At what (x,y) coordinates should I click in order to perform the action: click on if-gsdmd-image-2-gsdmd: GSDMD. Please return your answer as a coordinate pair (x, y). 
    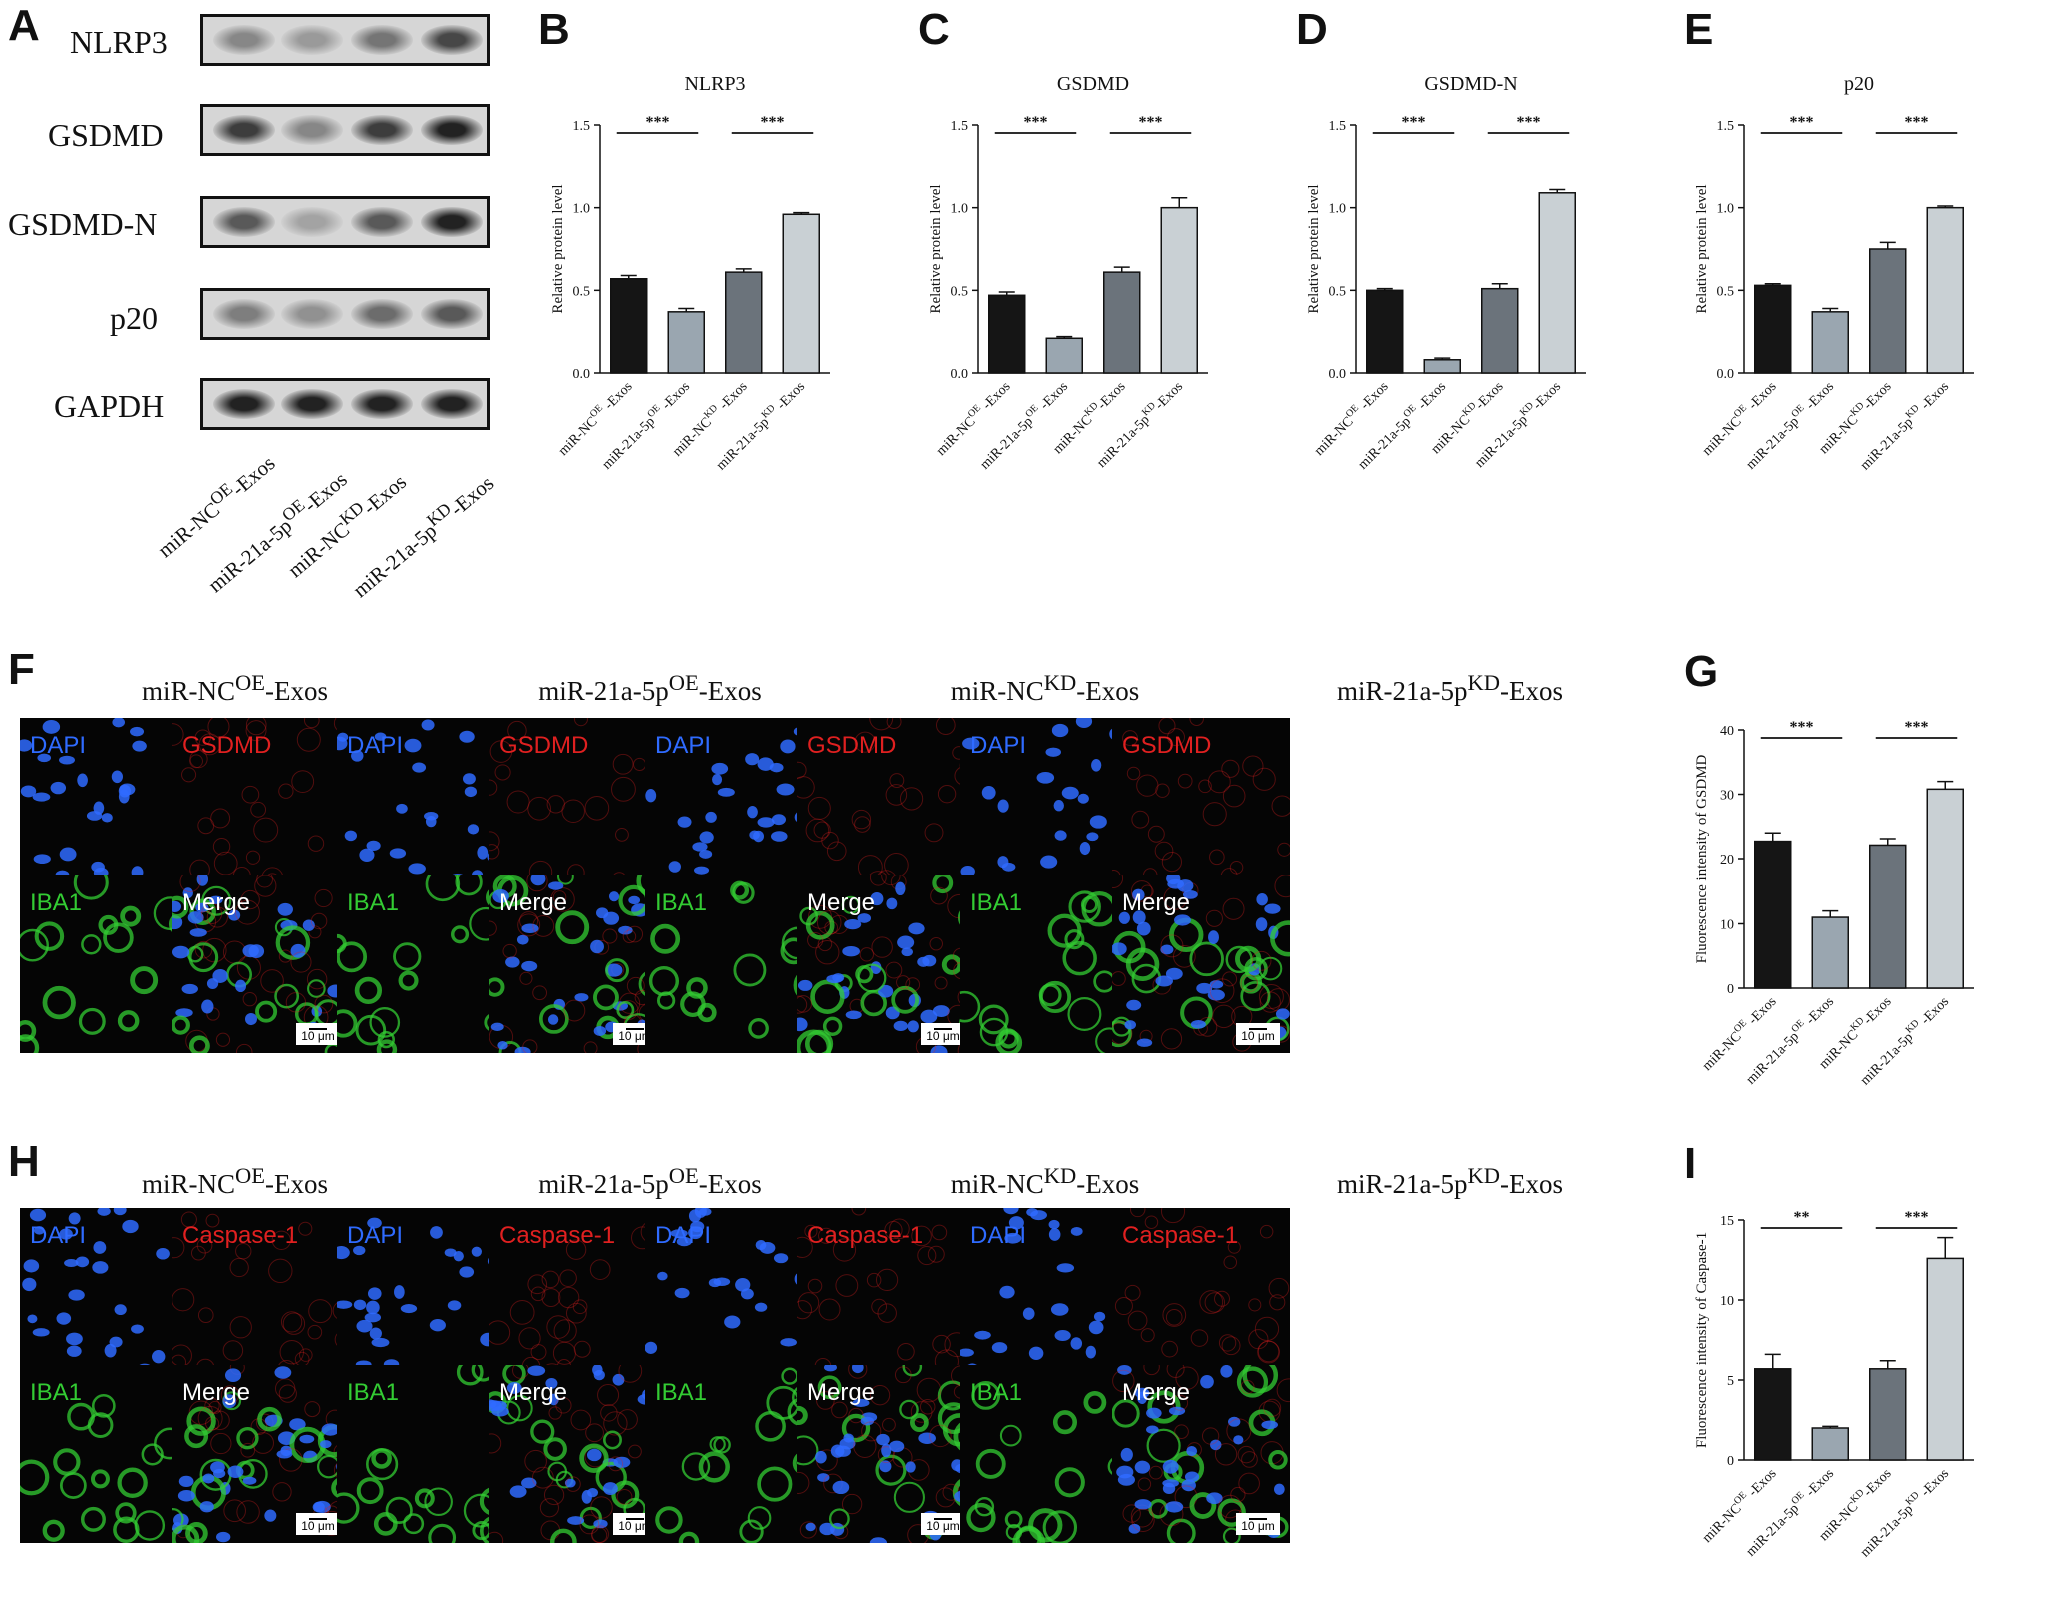
    Looking at the image, I should click on (578, 807).